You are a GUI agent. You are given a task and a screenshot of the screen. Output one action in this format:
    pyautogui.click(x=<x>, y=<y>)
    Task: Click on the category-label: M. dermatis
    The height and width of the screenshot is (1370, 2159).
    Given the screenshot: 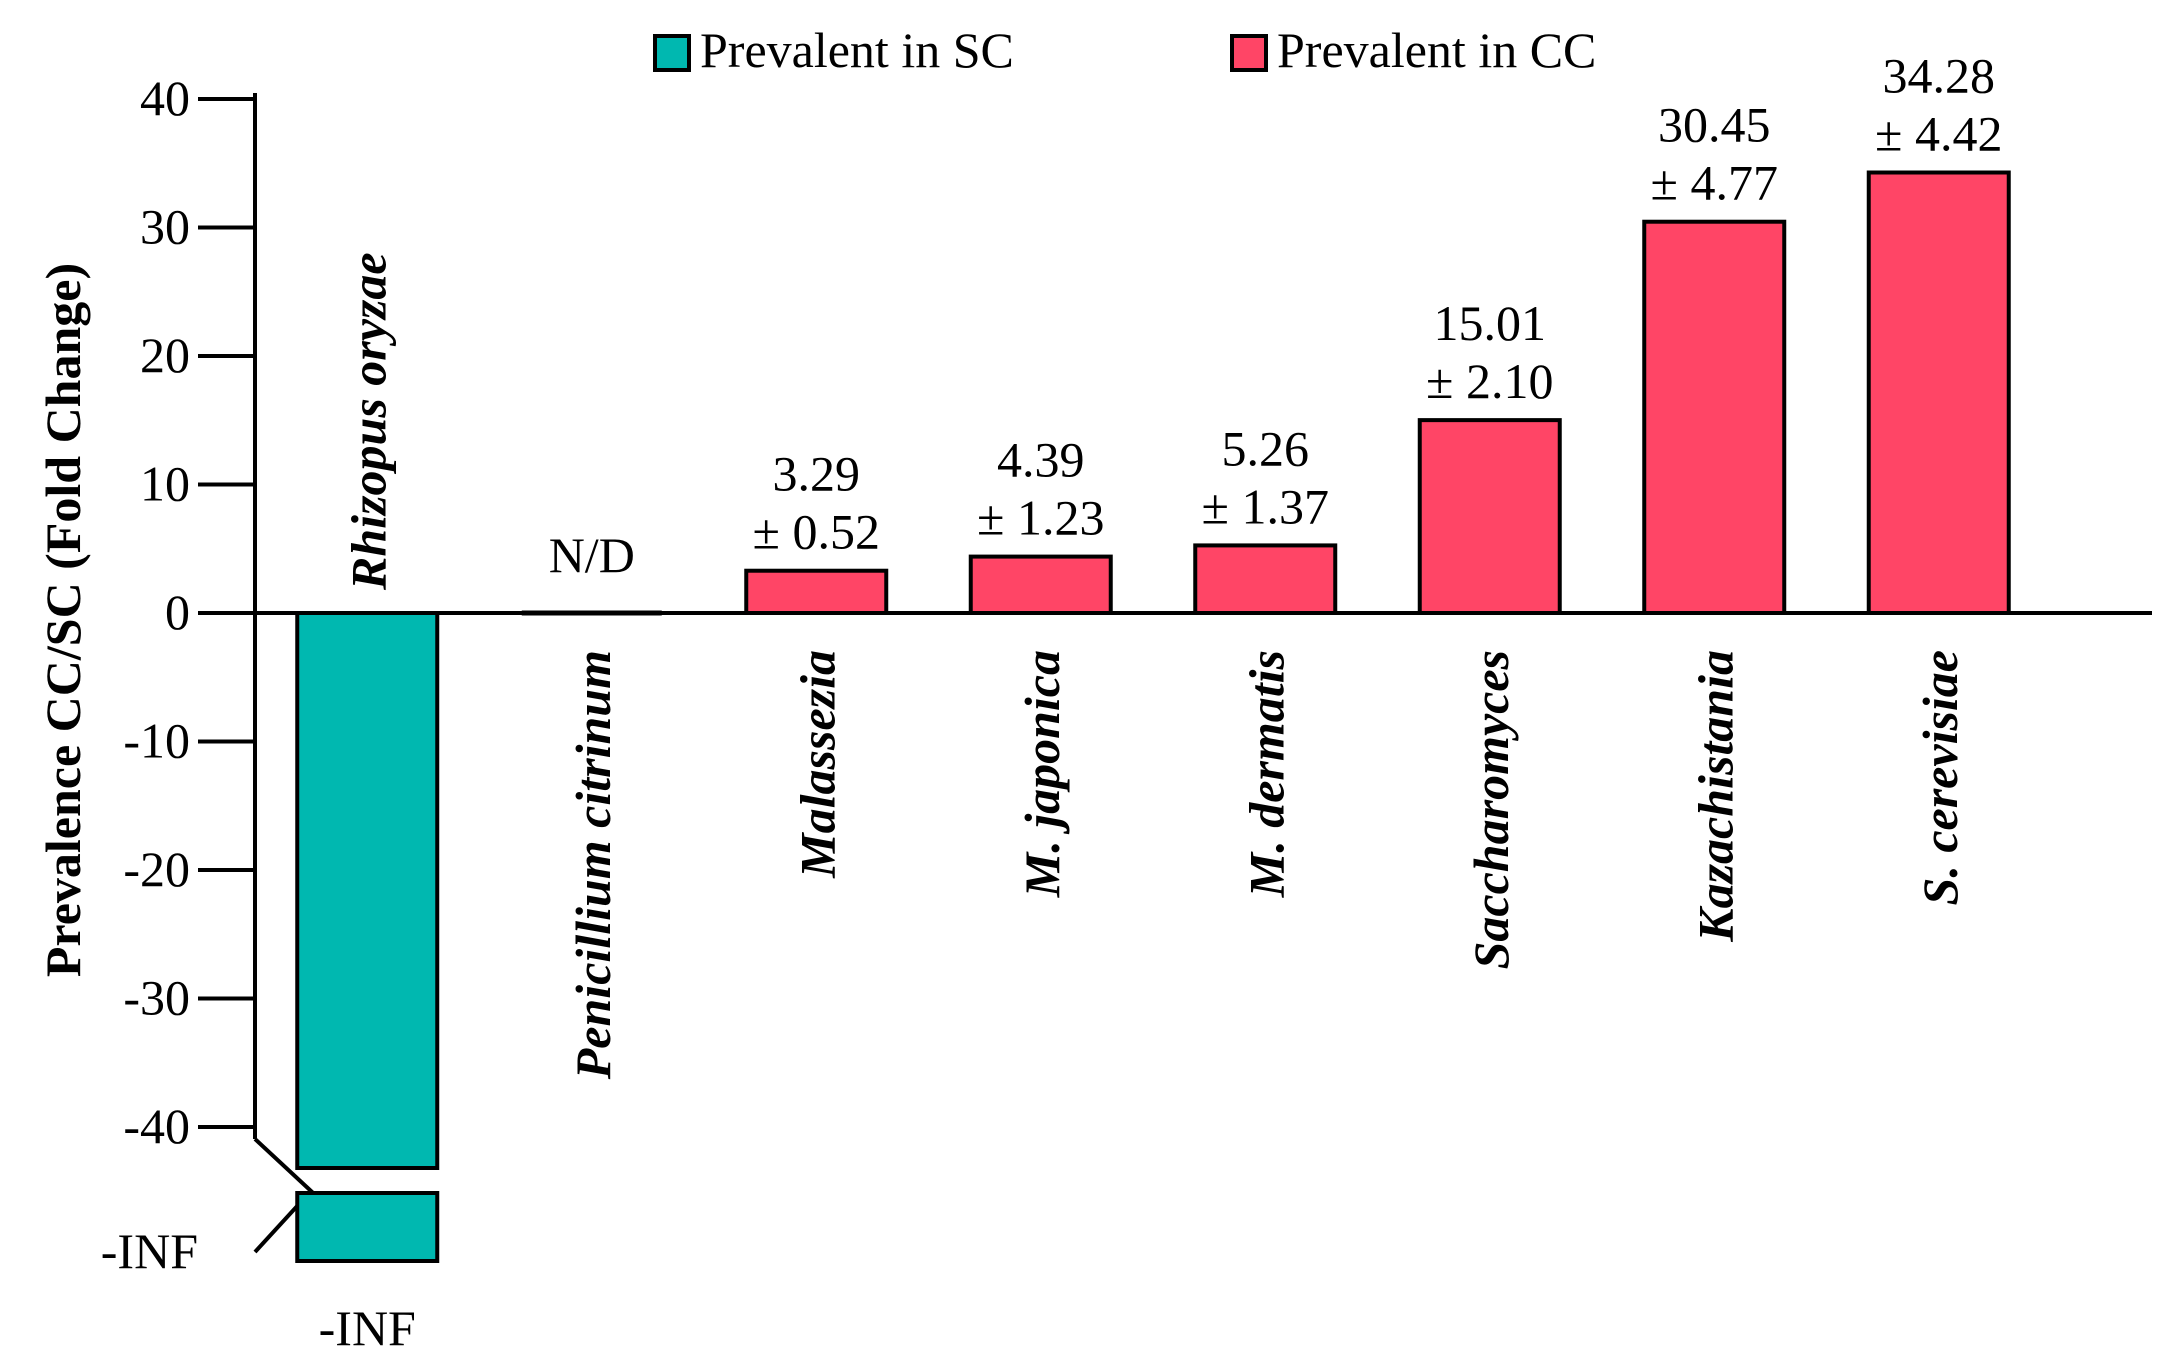 What is the action you would take?
    pyautogui.click(x=1266, y=774)
    